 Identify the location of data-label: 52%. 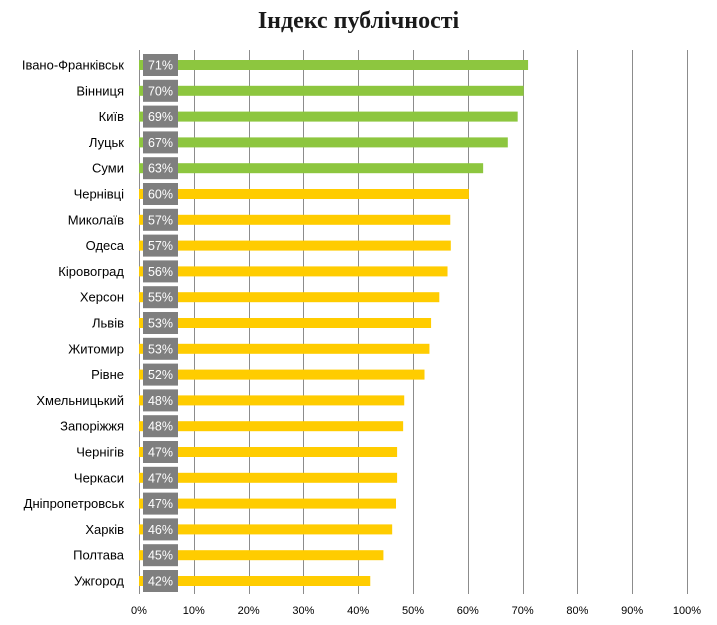
(160, 375).